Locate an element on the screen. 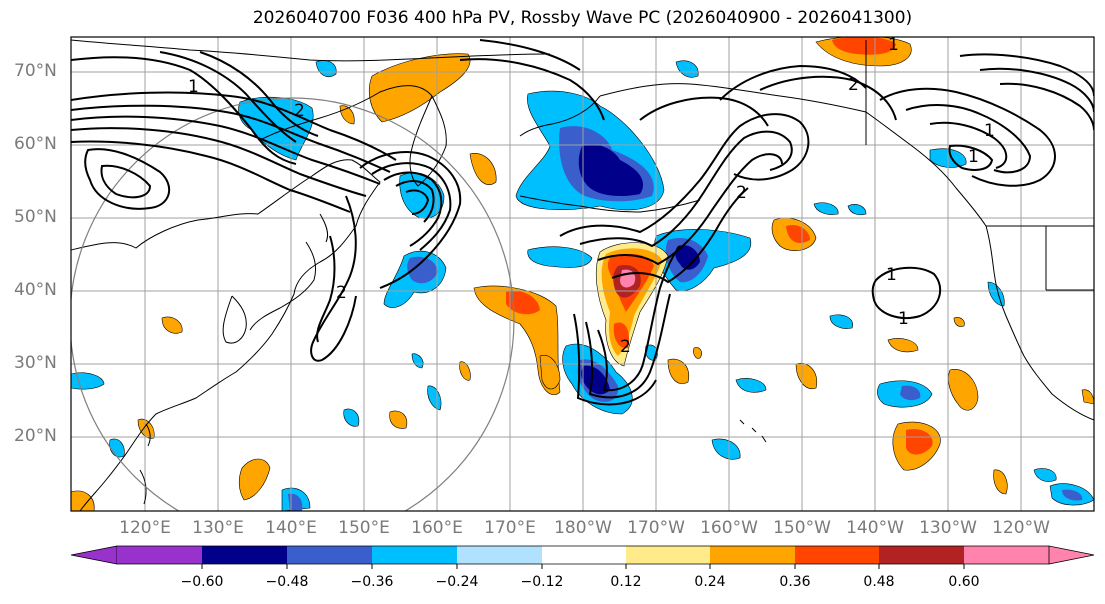  lat-label-20N: 20°N is located at coordinates (35, 436).